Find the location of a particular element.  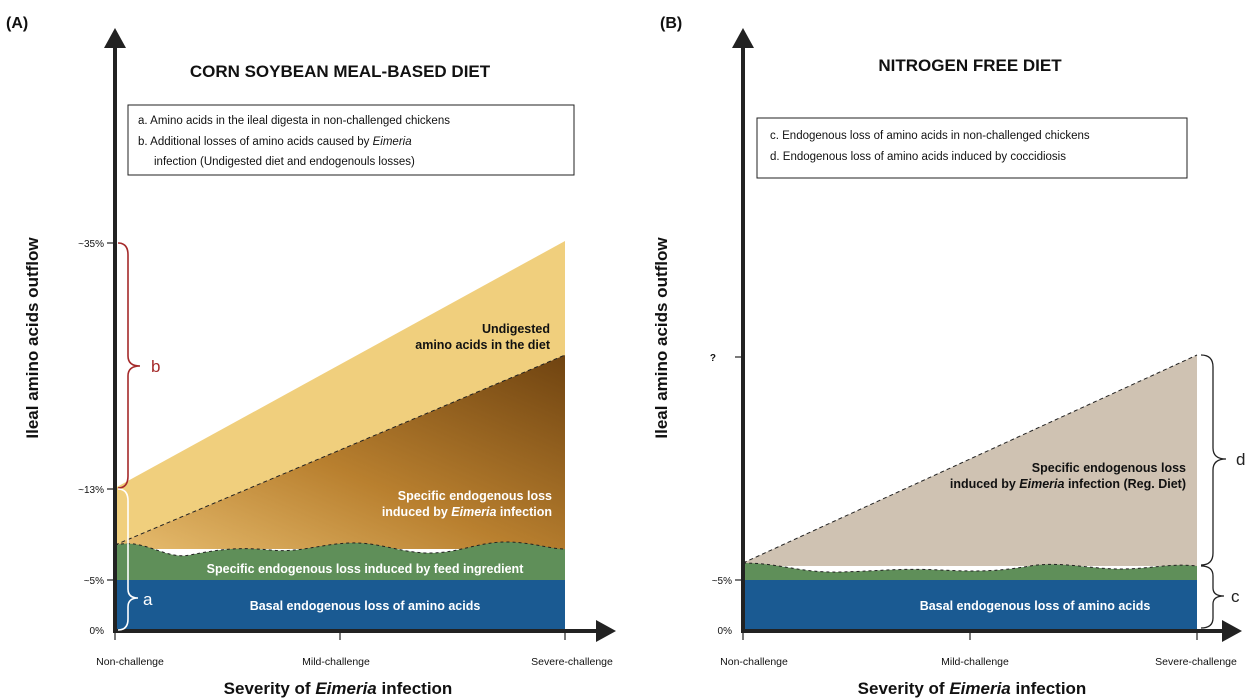

panel-b-y-ticks: ? ~5% 0% is located at coordinates (726, 495).